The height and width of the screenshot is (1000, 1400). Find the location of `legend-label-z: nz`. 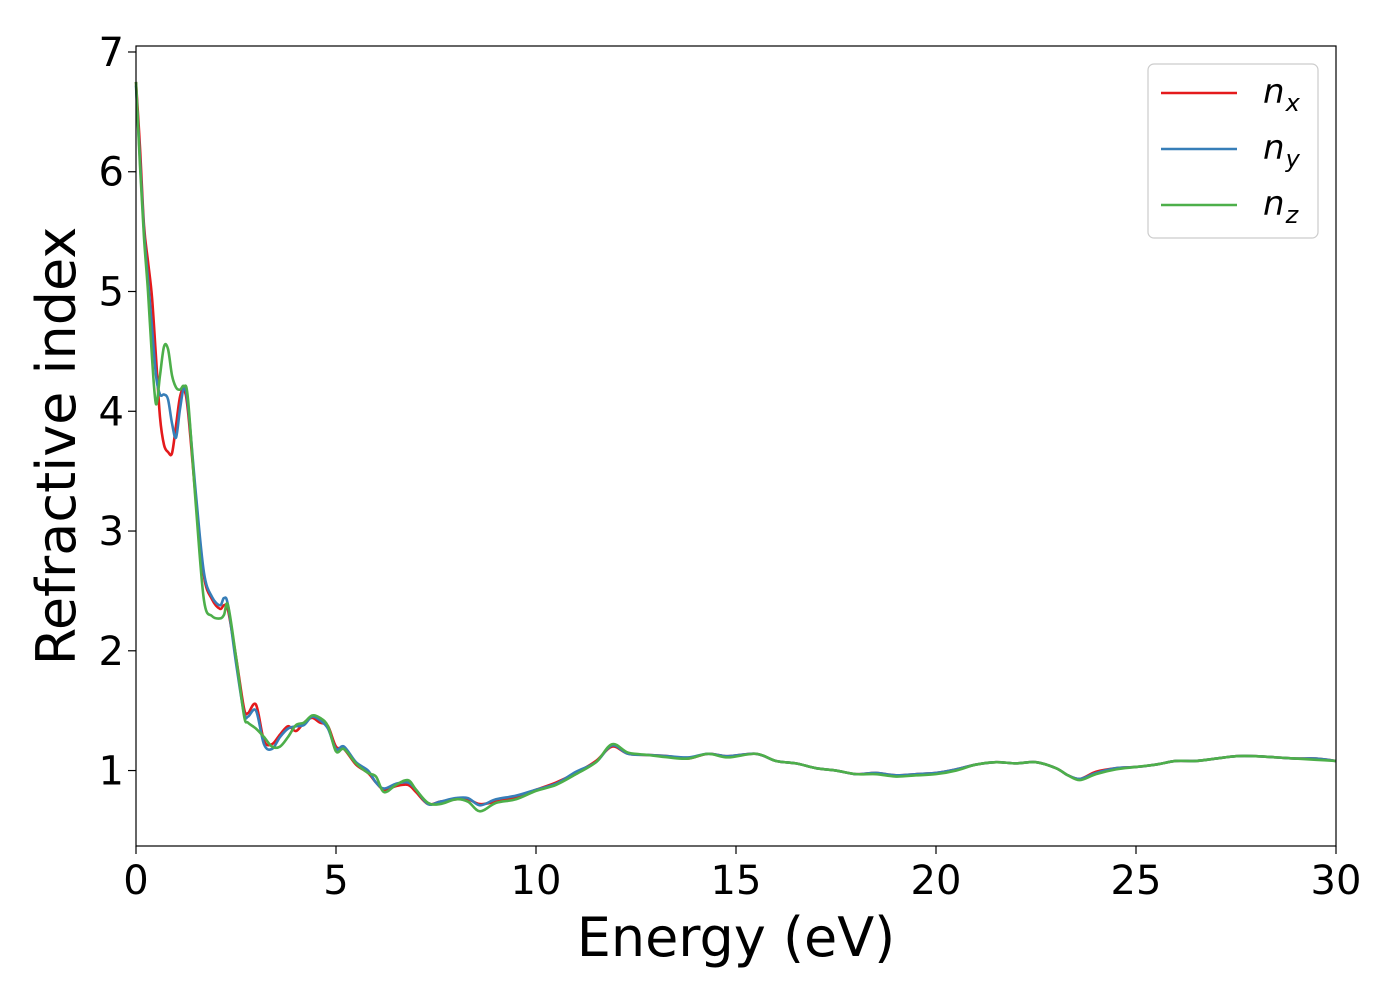

legend-label-z: nz is located at coordinates (1281, 206).